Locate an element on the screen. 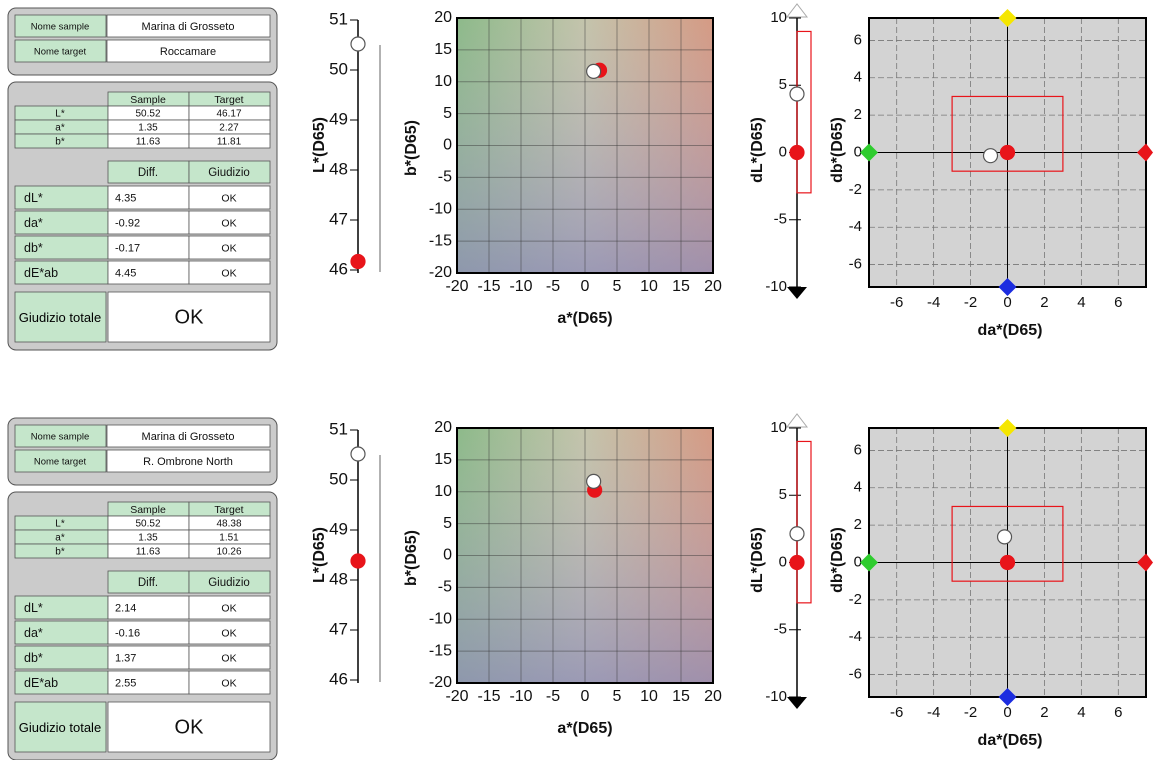 Image resolution: width=1153 pixels, height=760 pixels. ab-frame is located at coordinates (585, 145).